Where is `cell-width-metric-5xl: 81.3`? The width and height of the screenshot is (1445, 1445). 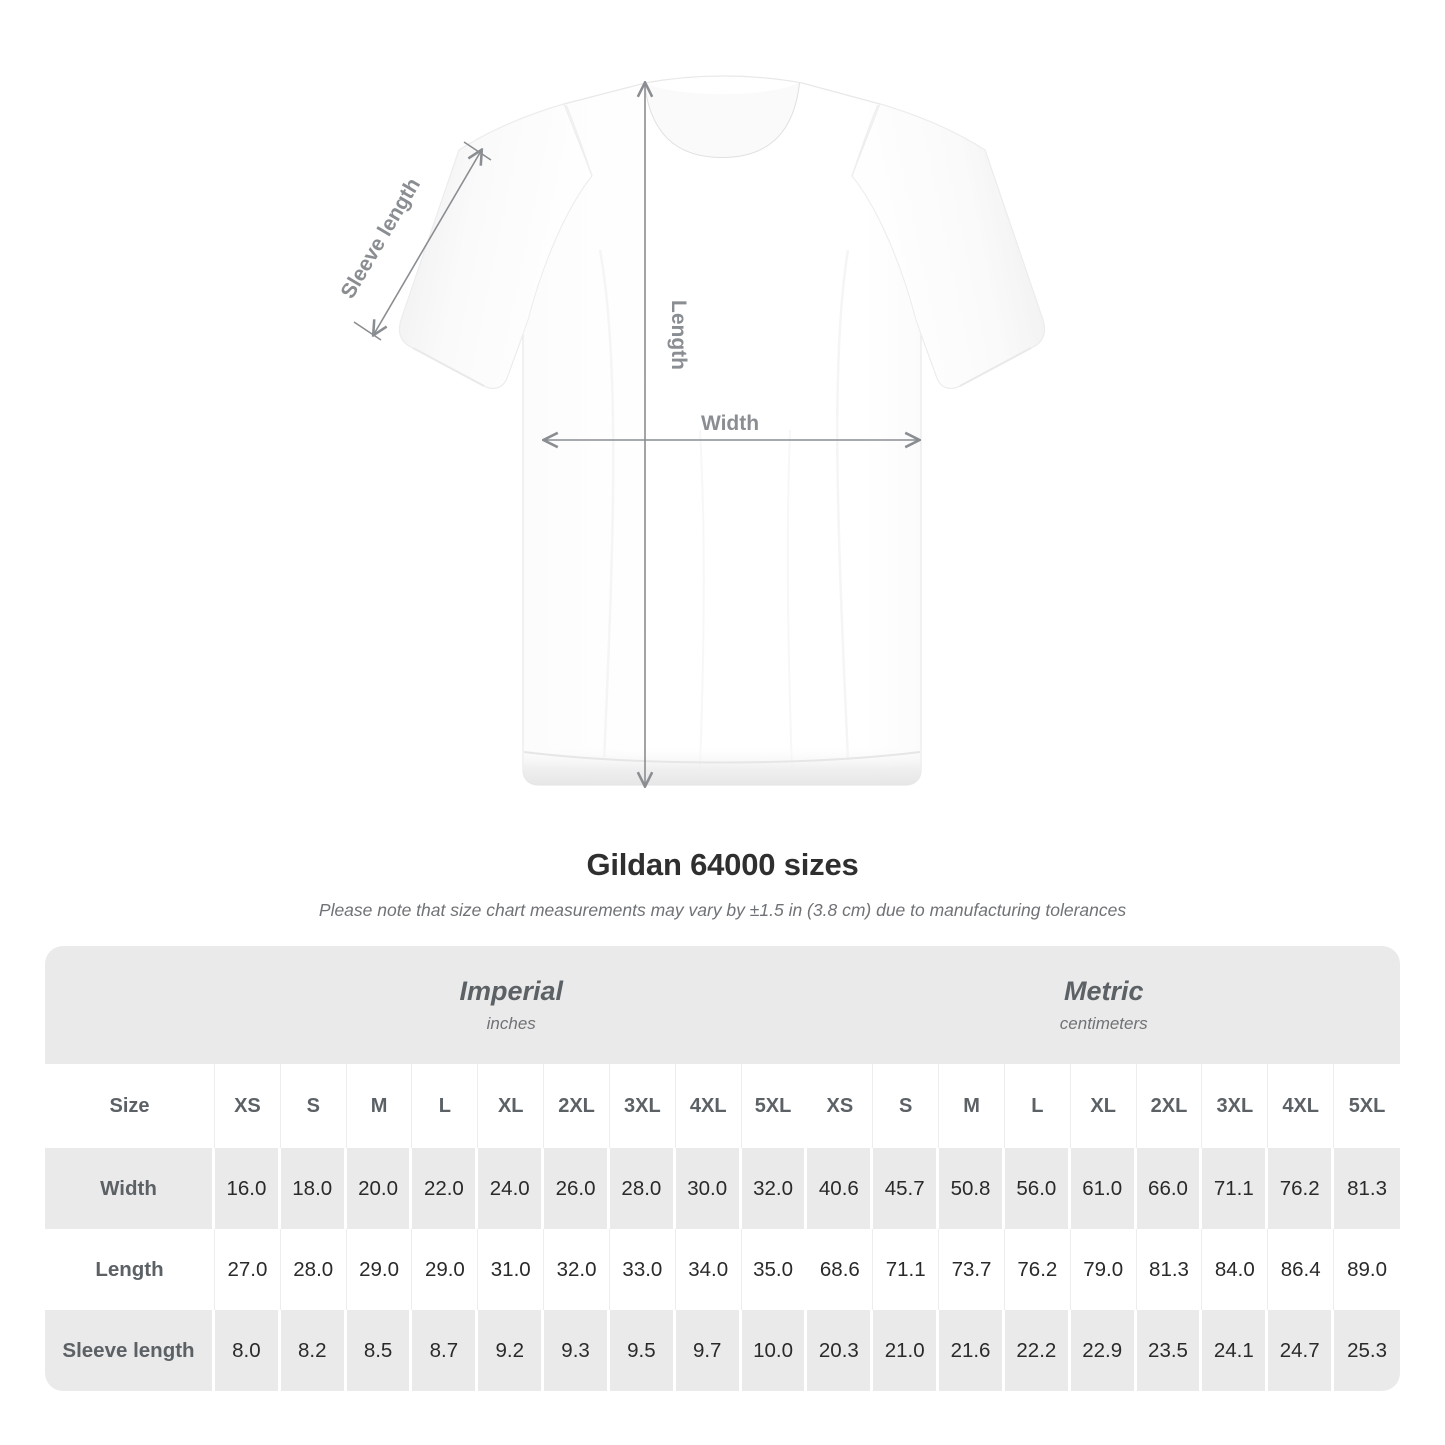
cell-width-metric-5xl: 81.3 is located at coordinates (1367, 1188).